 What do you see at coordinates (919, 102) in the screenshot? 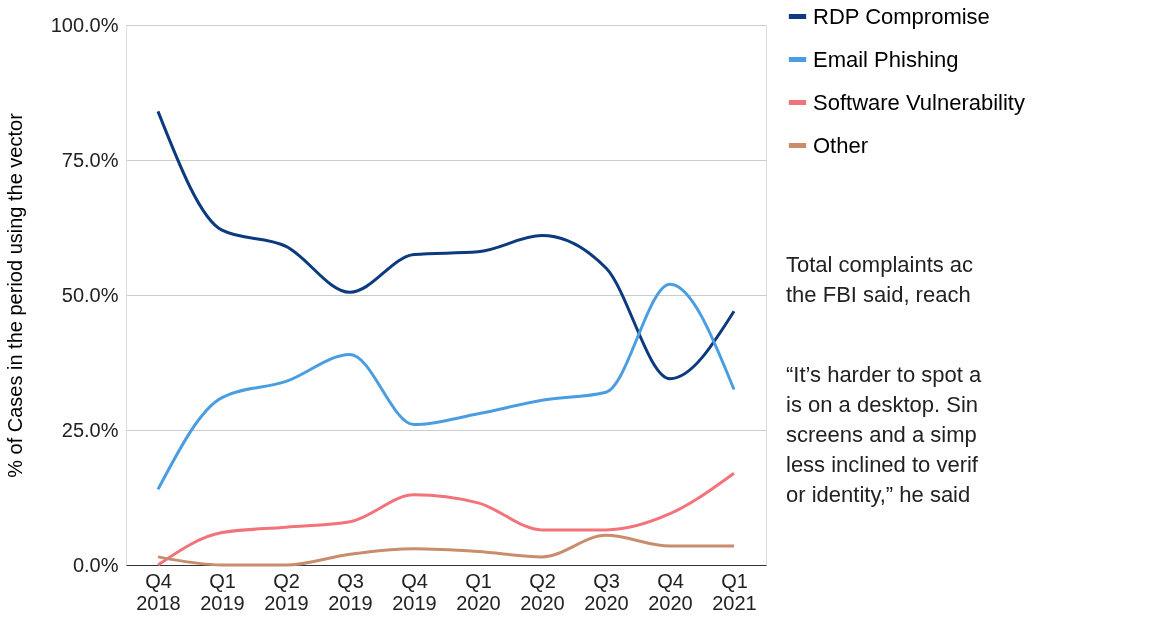
I see `legend-label: Software Vulnerability` at bounding box center [919, 102].